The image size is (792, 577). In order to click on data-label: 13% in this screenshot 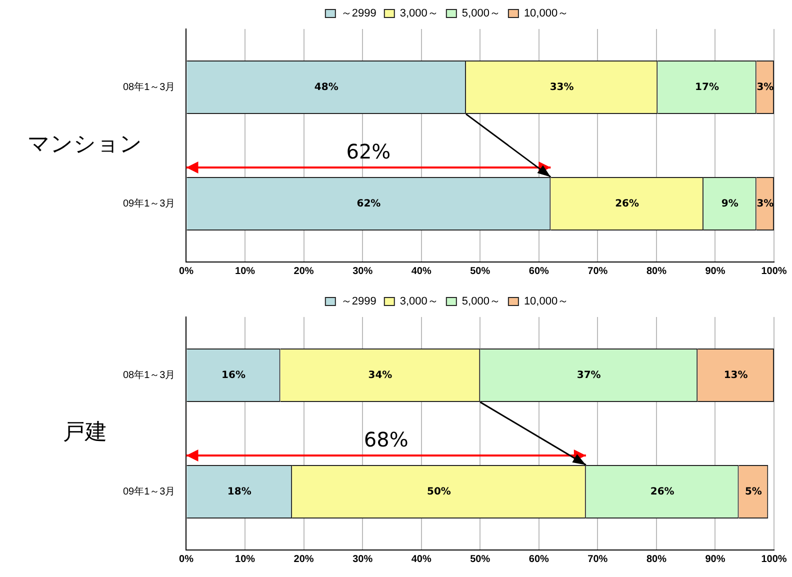, I will do `click(736, 375)`.